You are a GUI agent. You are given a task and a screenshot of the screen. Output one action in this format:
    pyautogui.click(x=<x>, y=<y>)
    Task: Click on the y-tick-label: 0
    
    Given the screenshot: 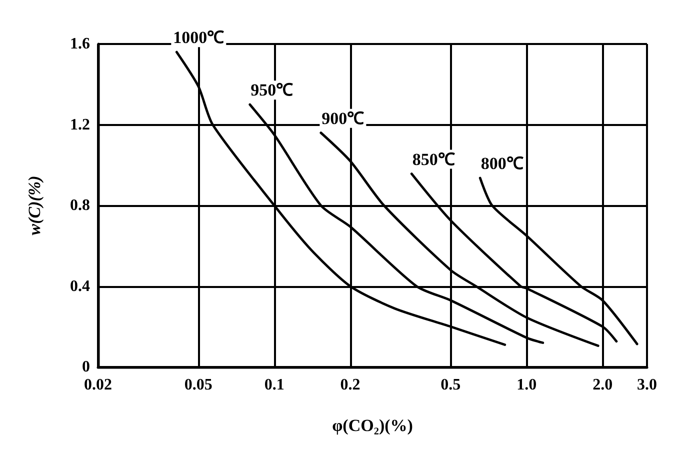 What is the action you would take?
    pyautogui.click(x=86, y=367)
    